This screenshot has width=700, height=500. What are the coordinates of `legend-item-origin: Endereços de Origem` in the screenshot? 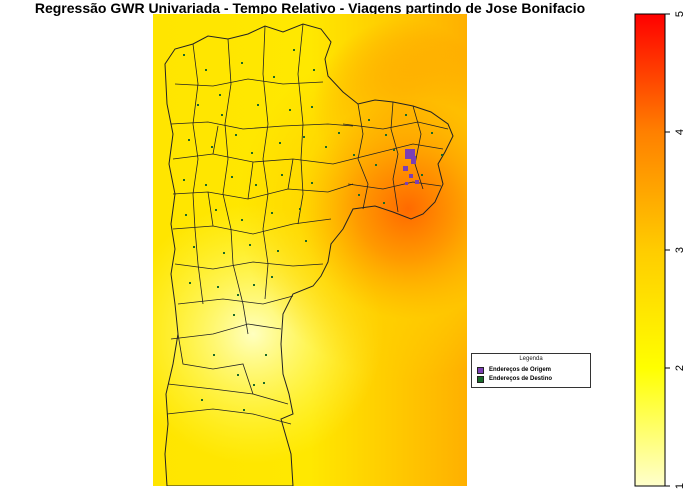 It's located at (514, 370).